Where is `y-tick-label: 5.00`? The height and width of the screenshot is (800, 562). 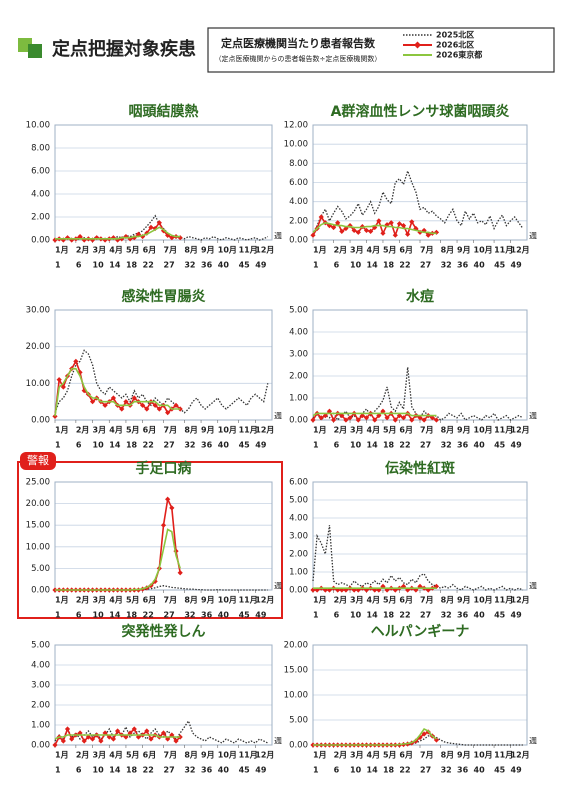 y-tick-label: 5.00 is located at coordinates (298, 311).